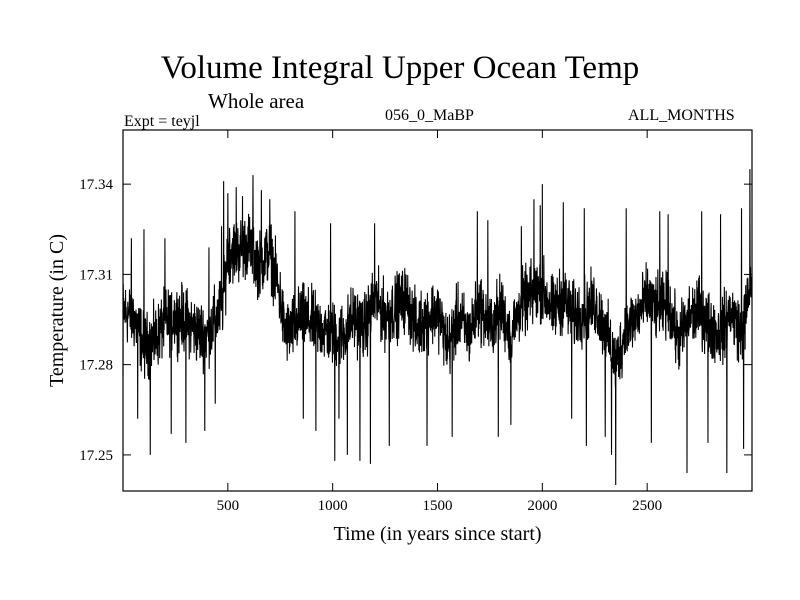 Image resolution: width=800 pixels, height=600 pixels. Describe the element at coordinates (228, 506) in the screenshot. I see `x-tick-label: 500` at that location.